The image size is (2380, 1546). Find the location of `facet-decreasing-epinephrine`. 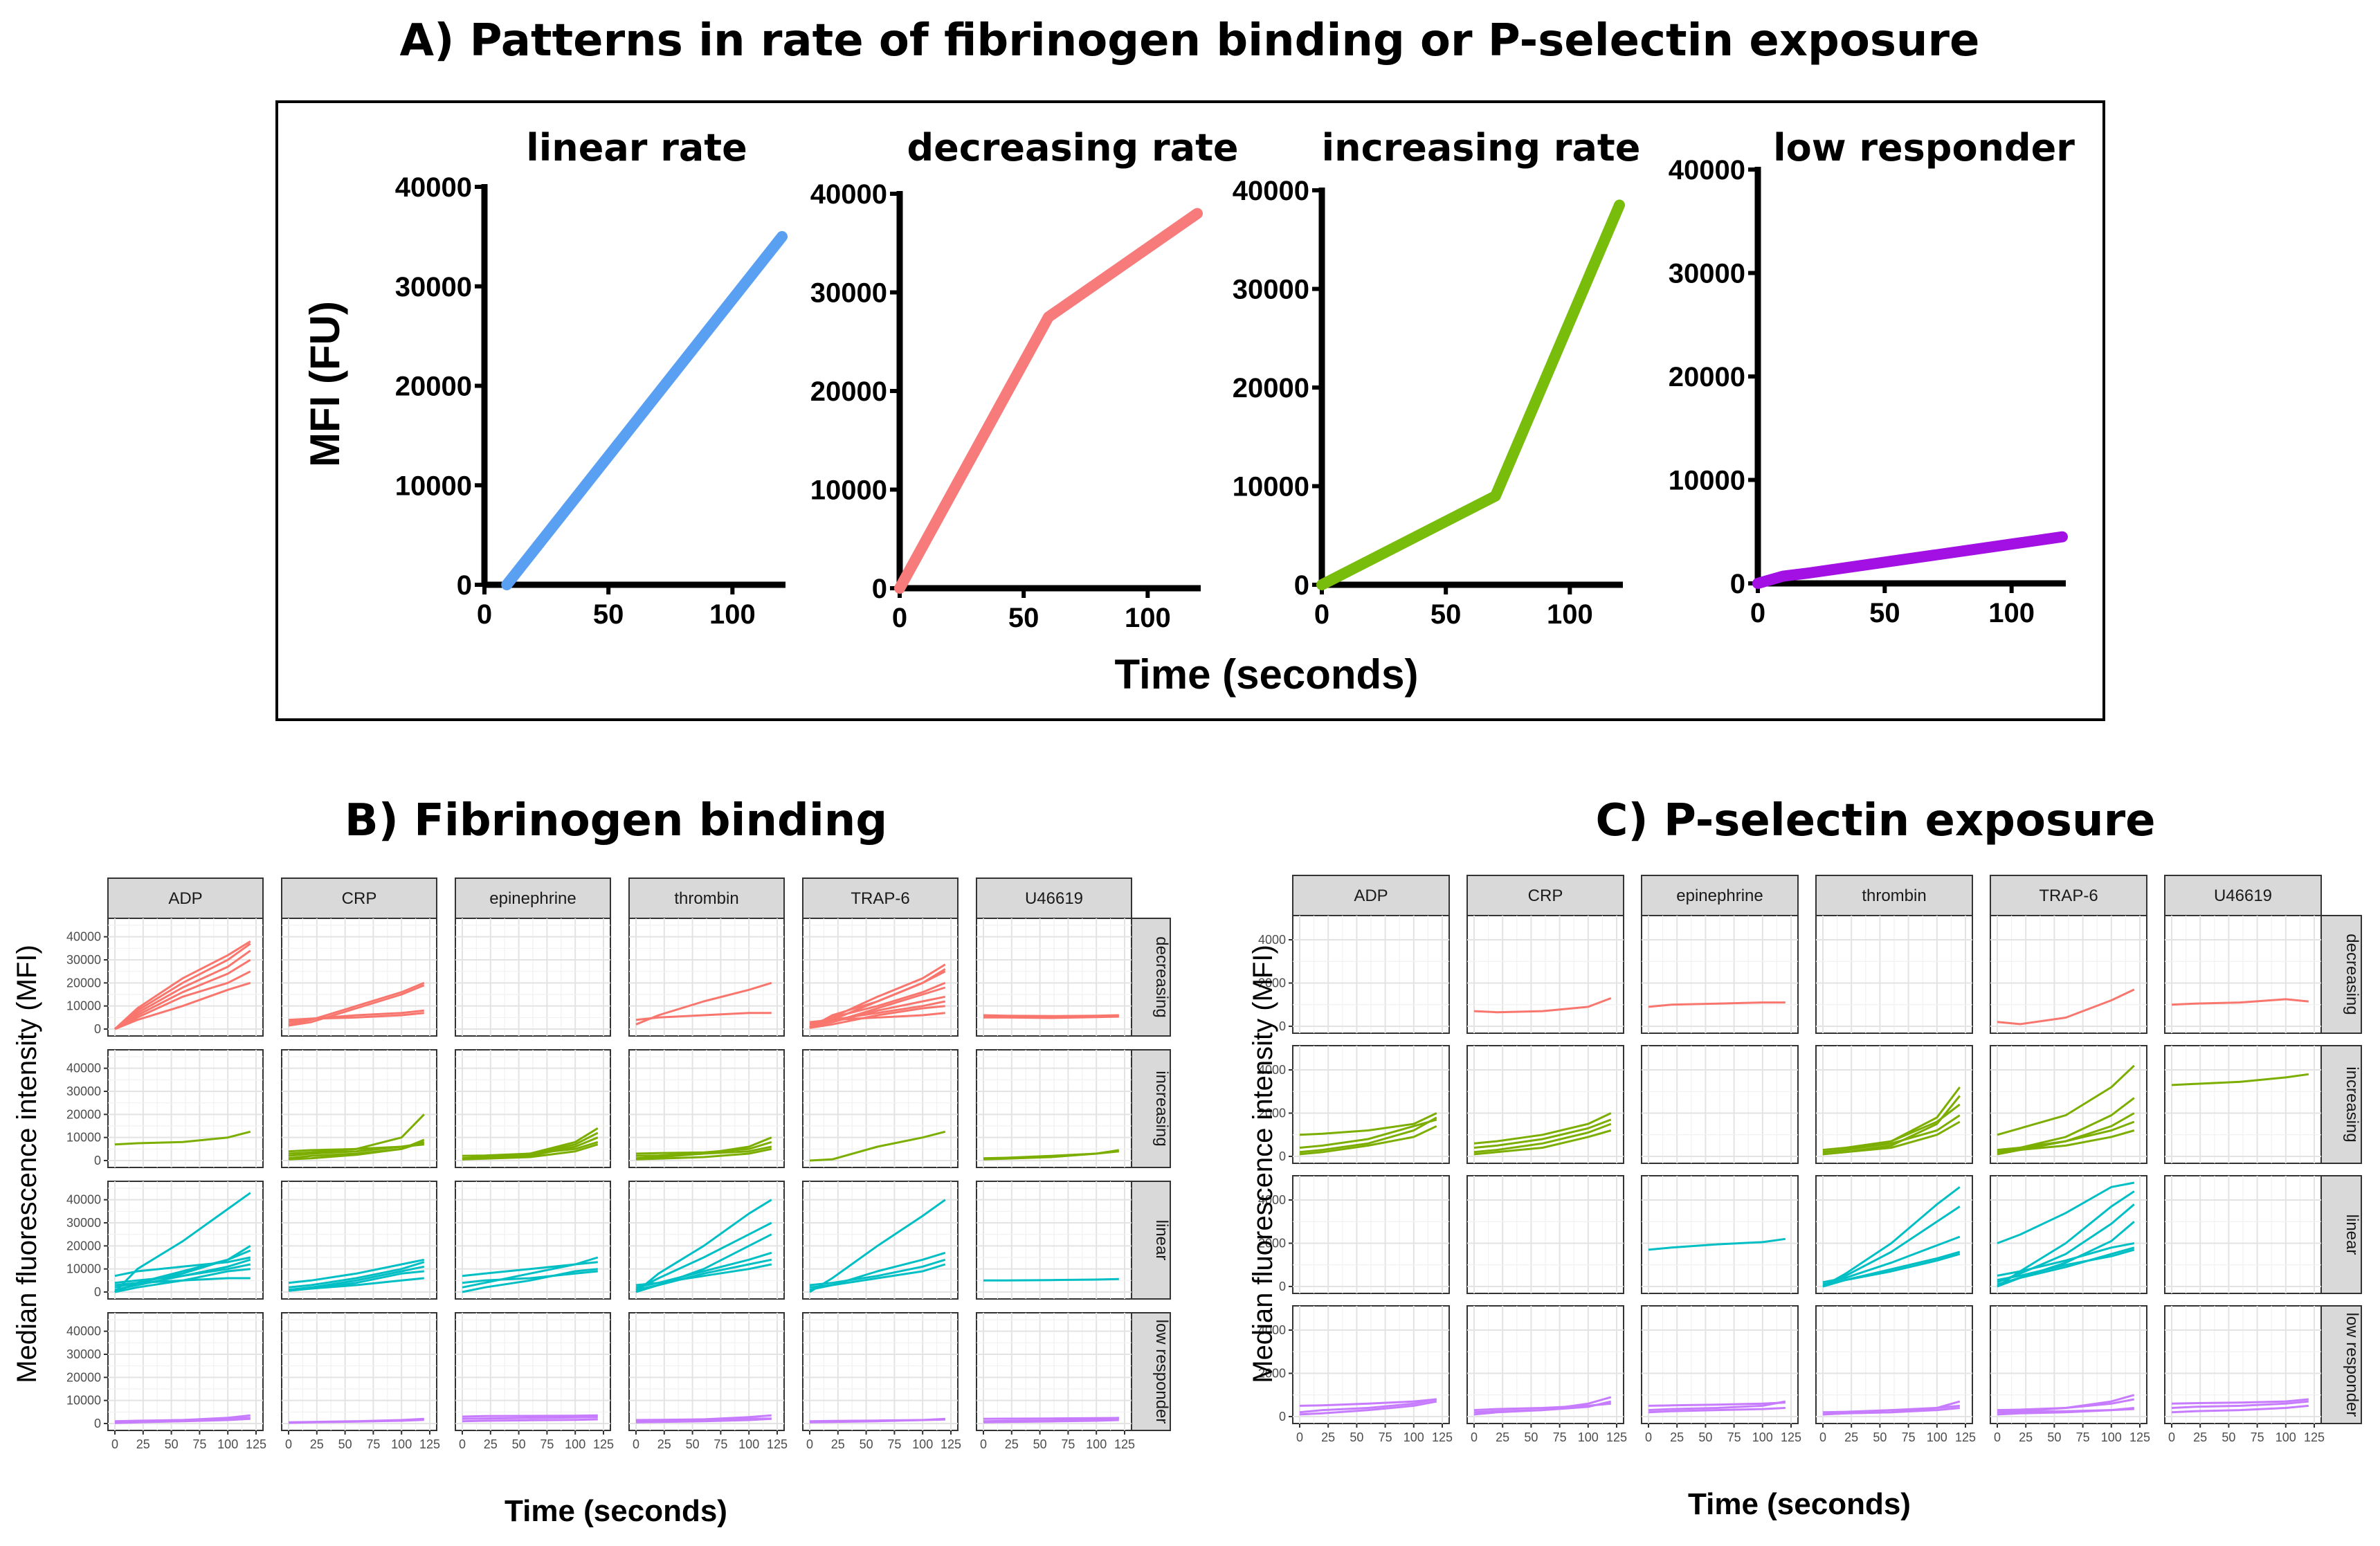

facet-decreasing-epinephrine is located at coordinates (533, 977).